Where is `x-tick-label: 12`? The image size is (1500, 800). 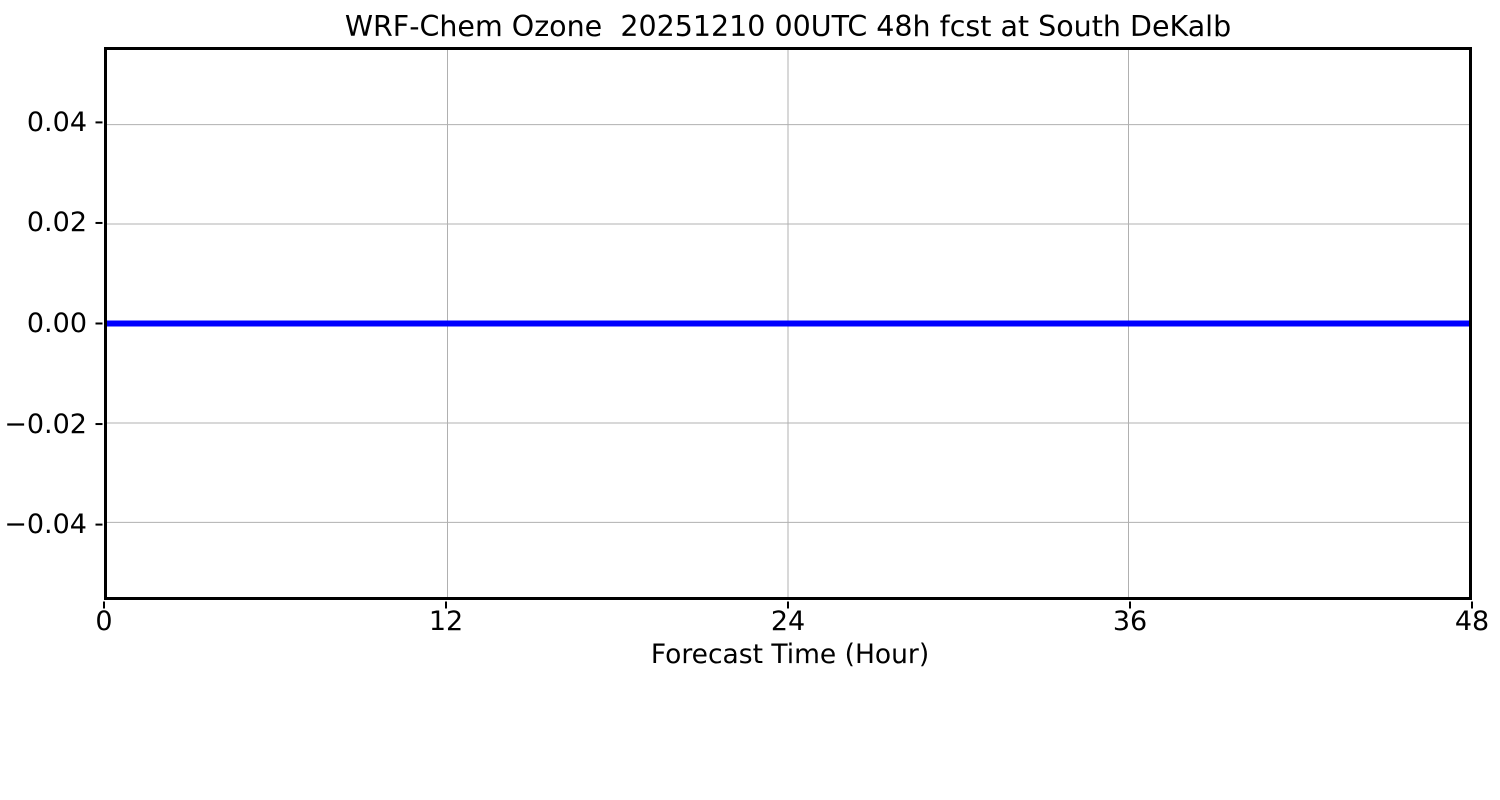 x-tick-label: 12 is located at coordinates (446, 621).